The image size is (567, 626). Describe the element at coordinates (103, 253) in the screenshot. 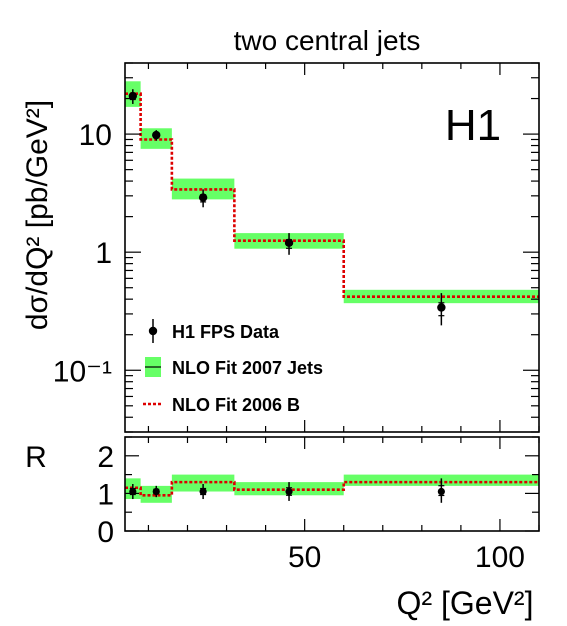

I see `xsec-y-tick-label: 1` at that location.